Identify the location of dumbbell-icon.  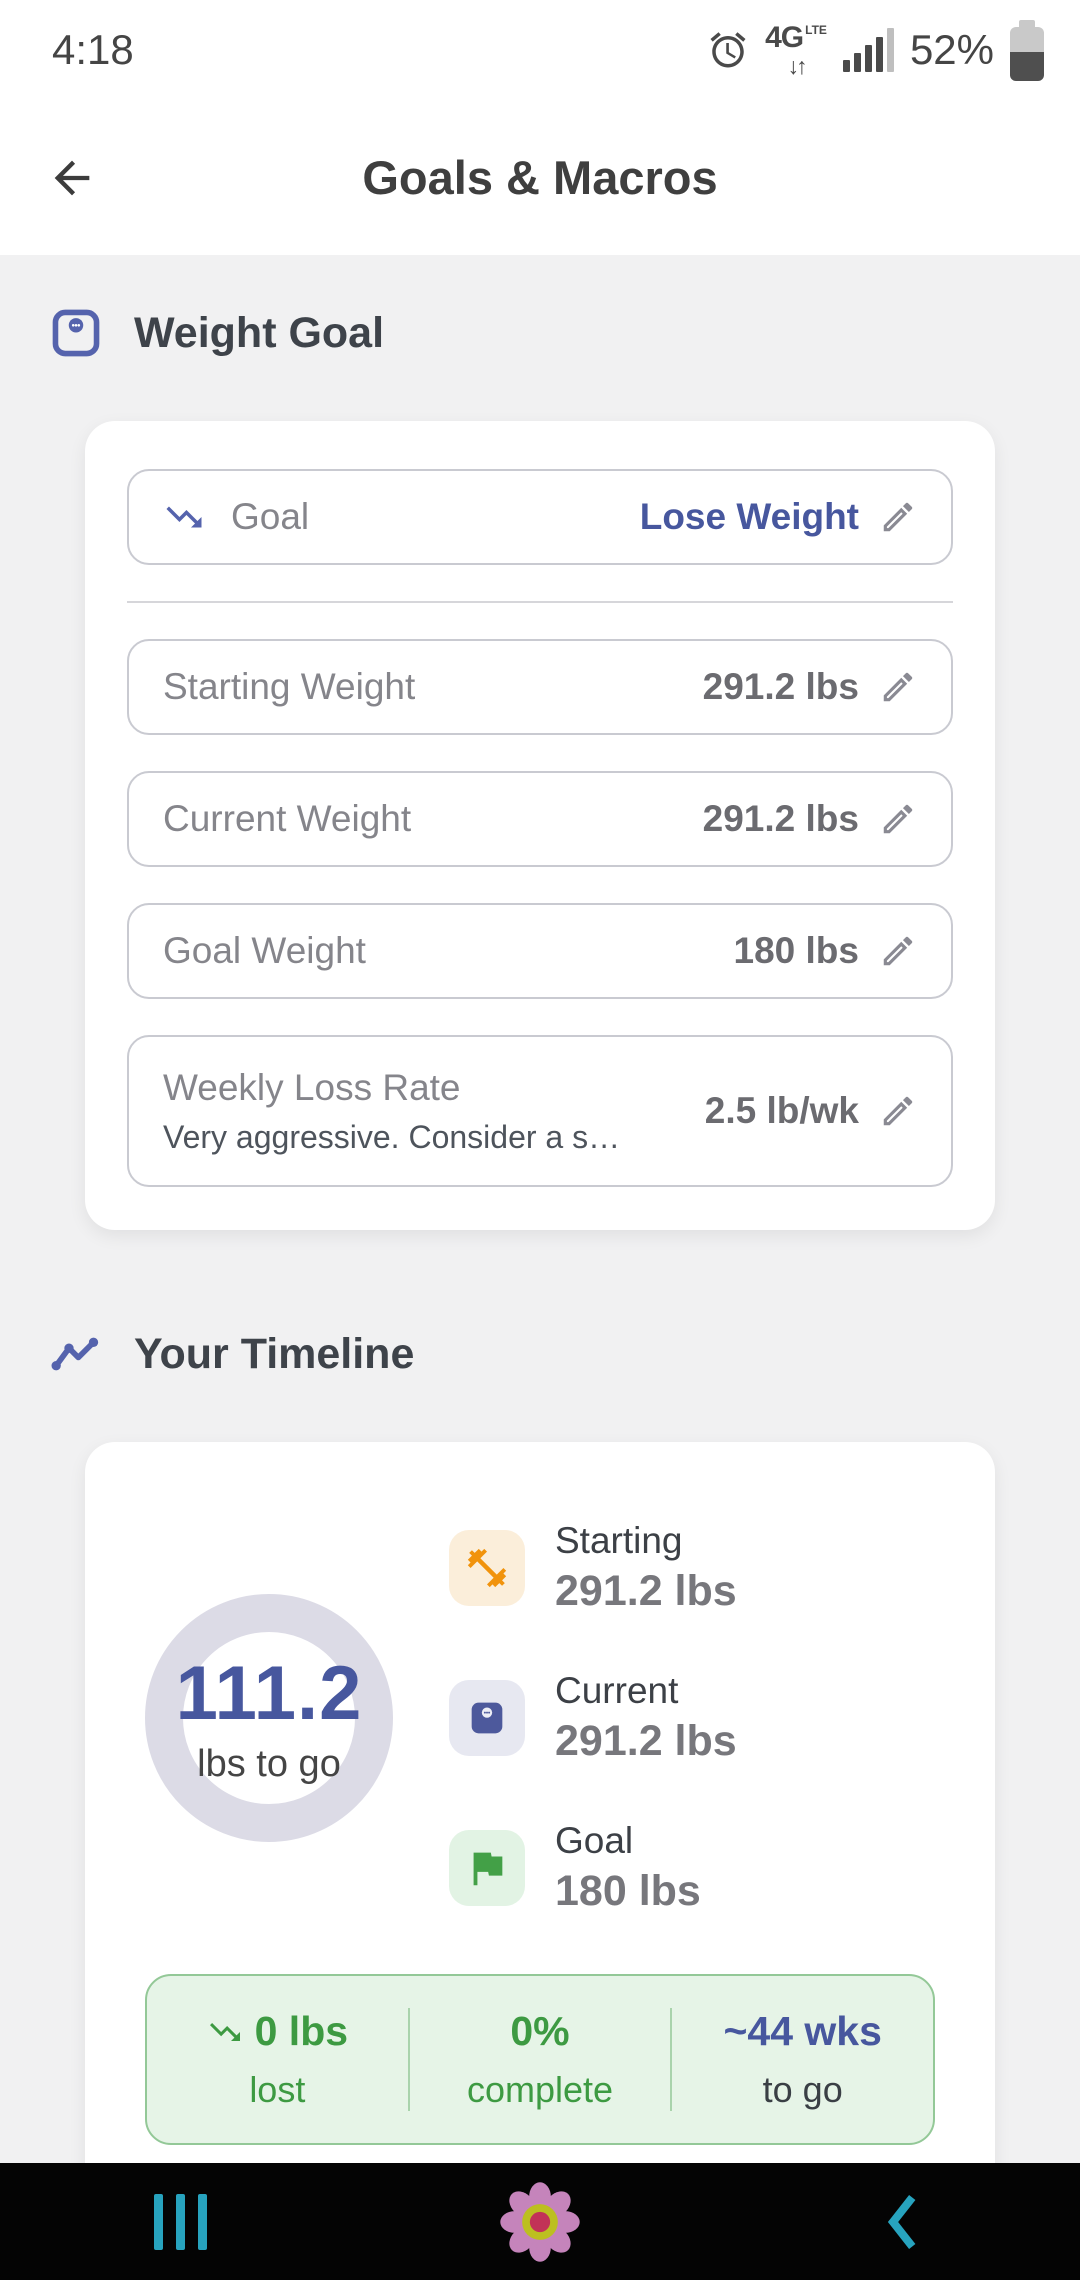
(487, 1568).